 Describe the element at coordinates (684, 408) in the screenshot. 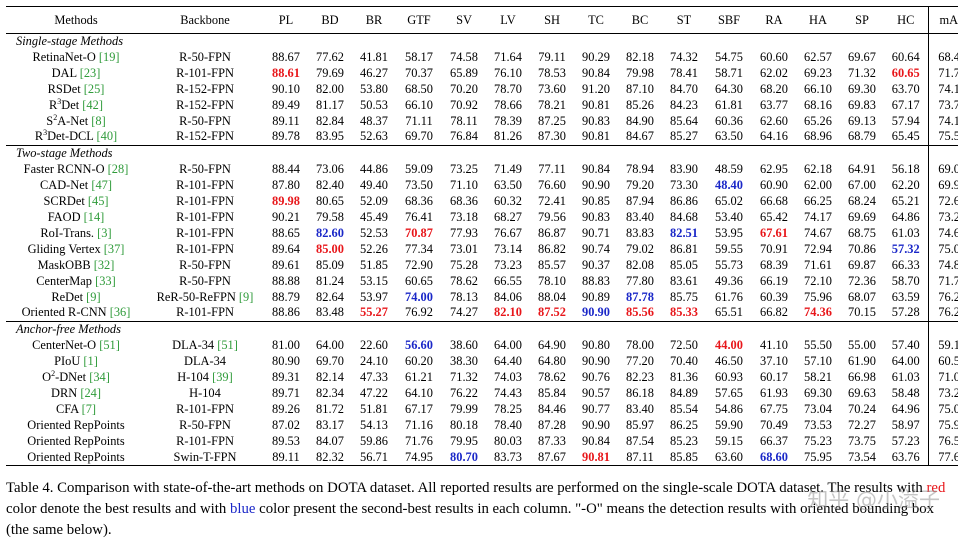

I see `value-cell-st: 85.54` at that location.